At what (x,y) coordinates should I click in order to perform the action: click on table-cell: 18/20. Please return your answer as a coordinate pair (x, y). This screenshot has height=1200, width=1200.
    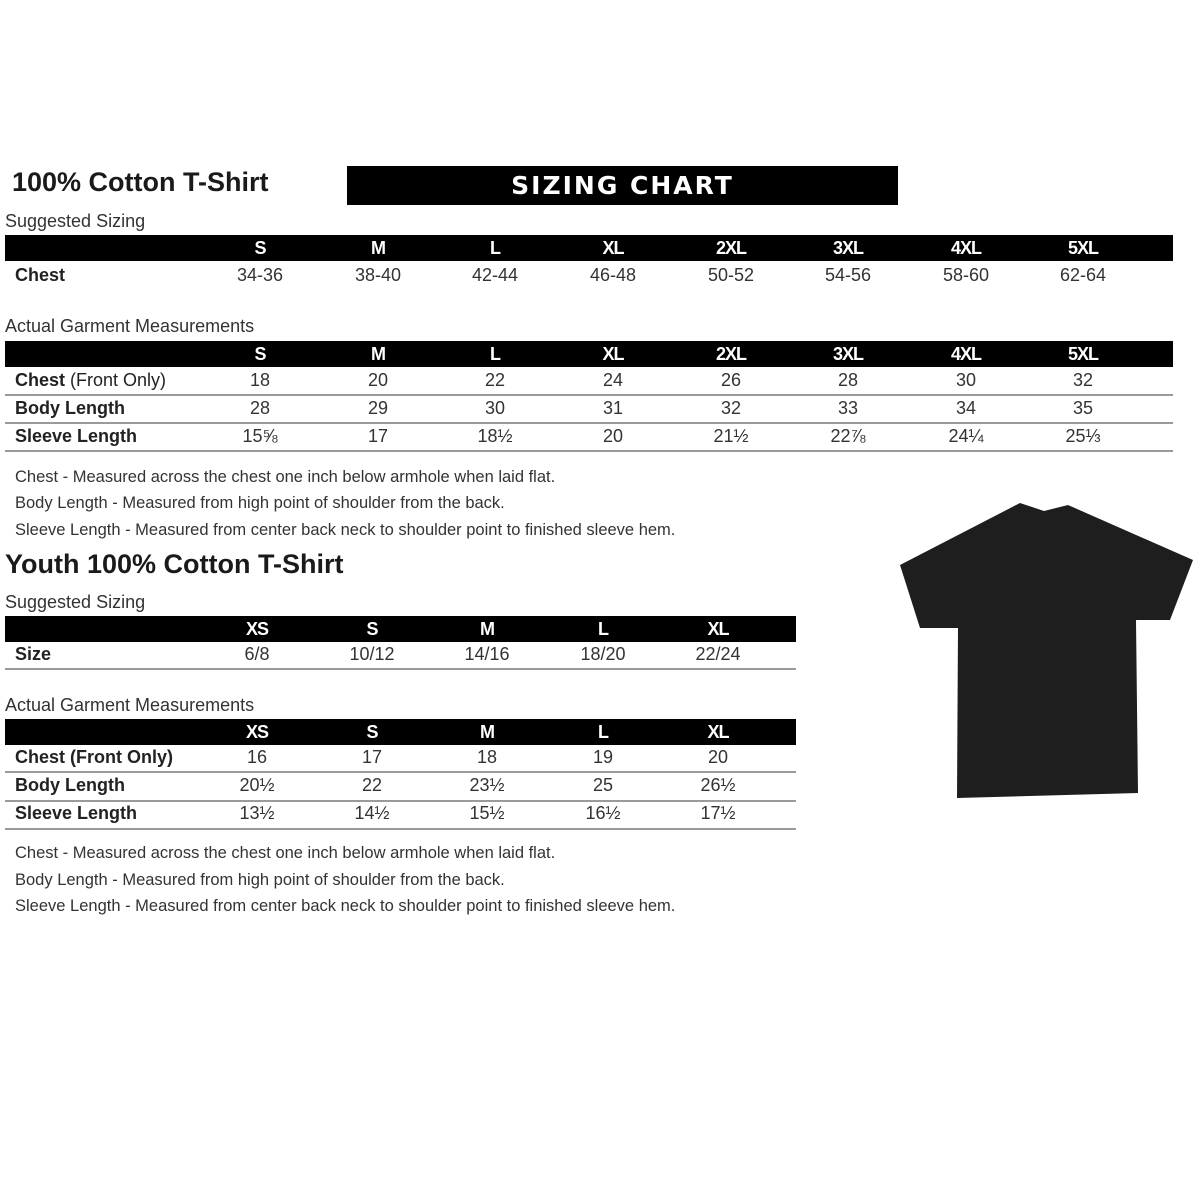
    Looking at the image, I should click on (603, 654).